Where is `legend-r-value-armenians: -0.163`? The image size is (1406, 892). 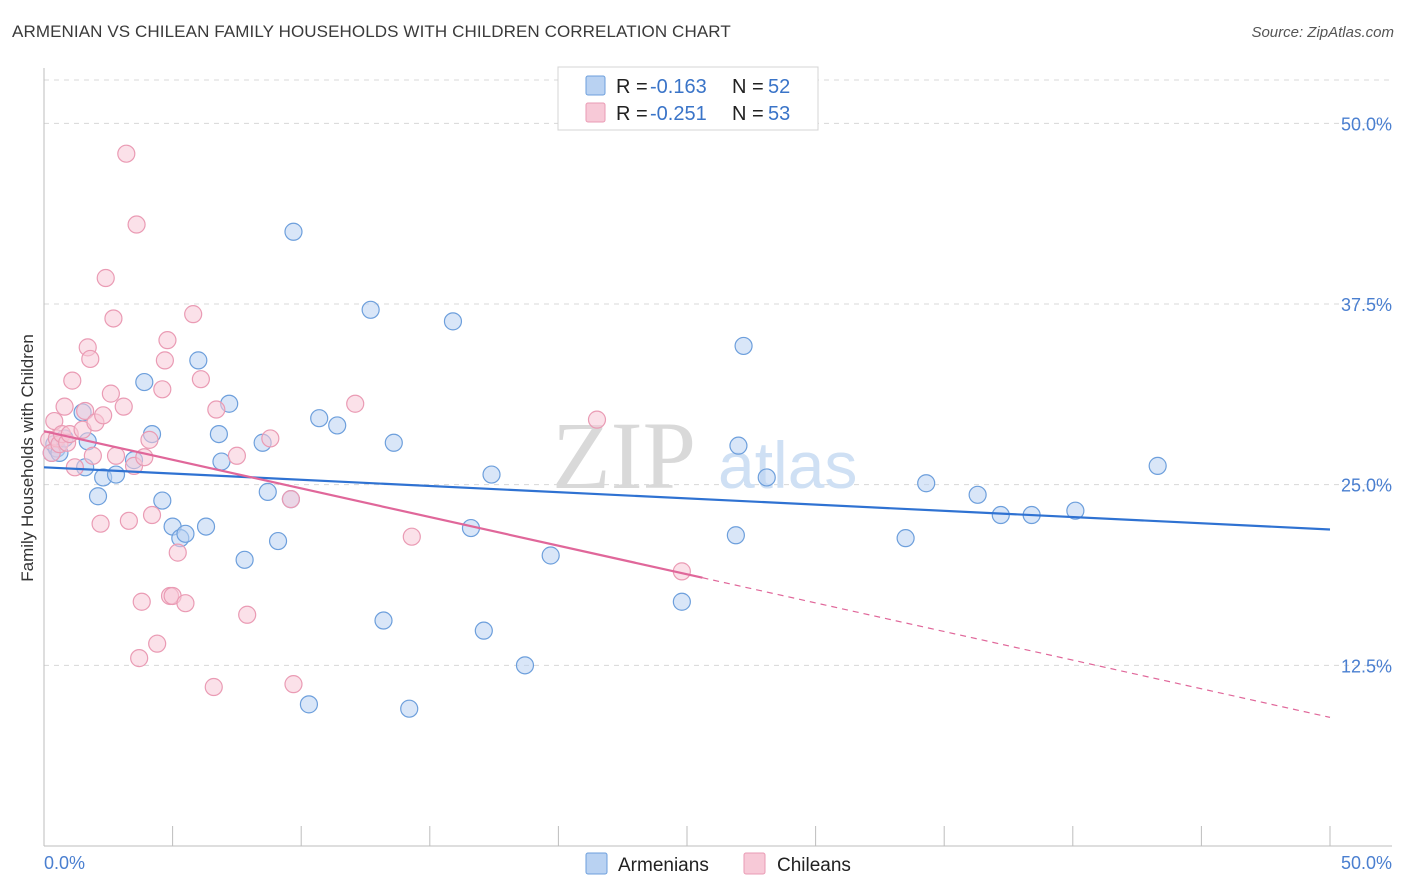
legend-r-value-armenians: -0.163 is located at coordinates (678, 87).